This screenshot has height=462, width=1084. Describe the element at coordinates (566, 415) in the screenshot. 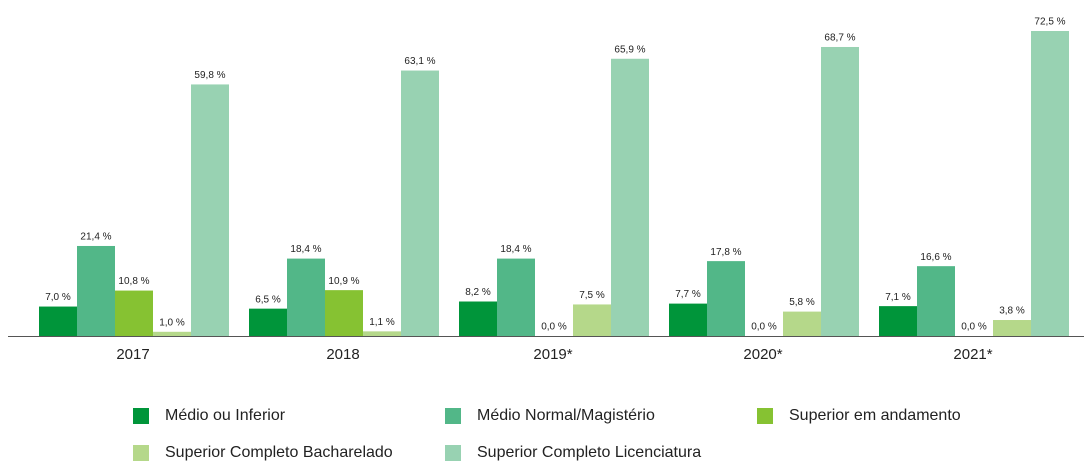

I see `legend-label: Médio Normal/Magistério` at that location.